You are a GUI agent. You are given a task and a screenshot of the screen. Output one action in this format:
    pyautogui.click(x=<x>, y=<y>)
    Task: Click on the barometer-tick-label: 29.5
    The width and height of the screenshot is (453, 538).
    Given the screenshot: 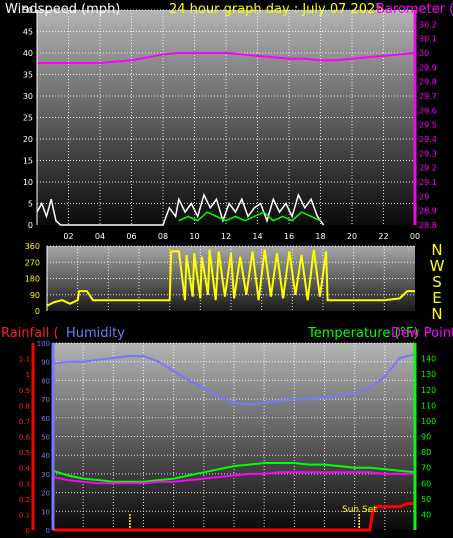 What is the action you would take?
    pyautogui.click(x=428, y=125)
    